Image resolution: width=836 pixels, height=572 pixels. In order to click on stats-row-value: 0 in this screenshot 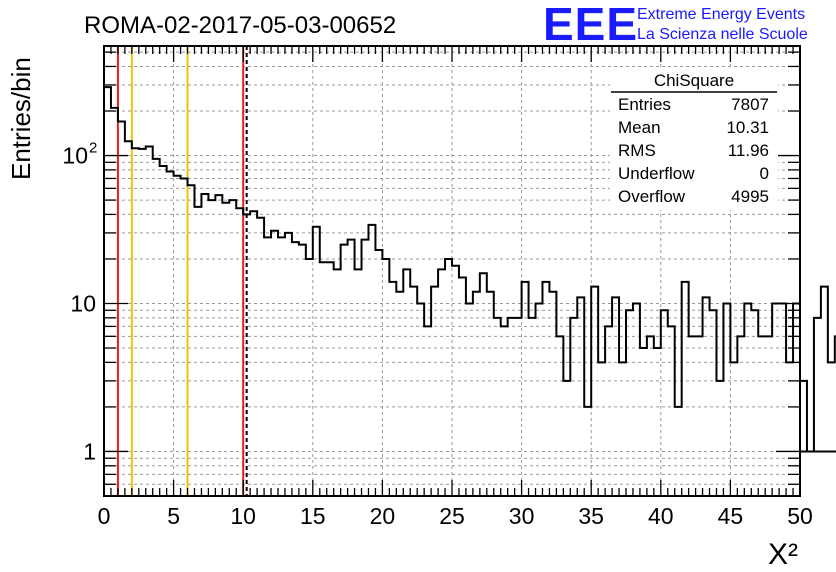, I will do `click(764, 173)`.